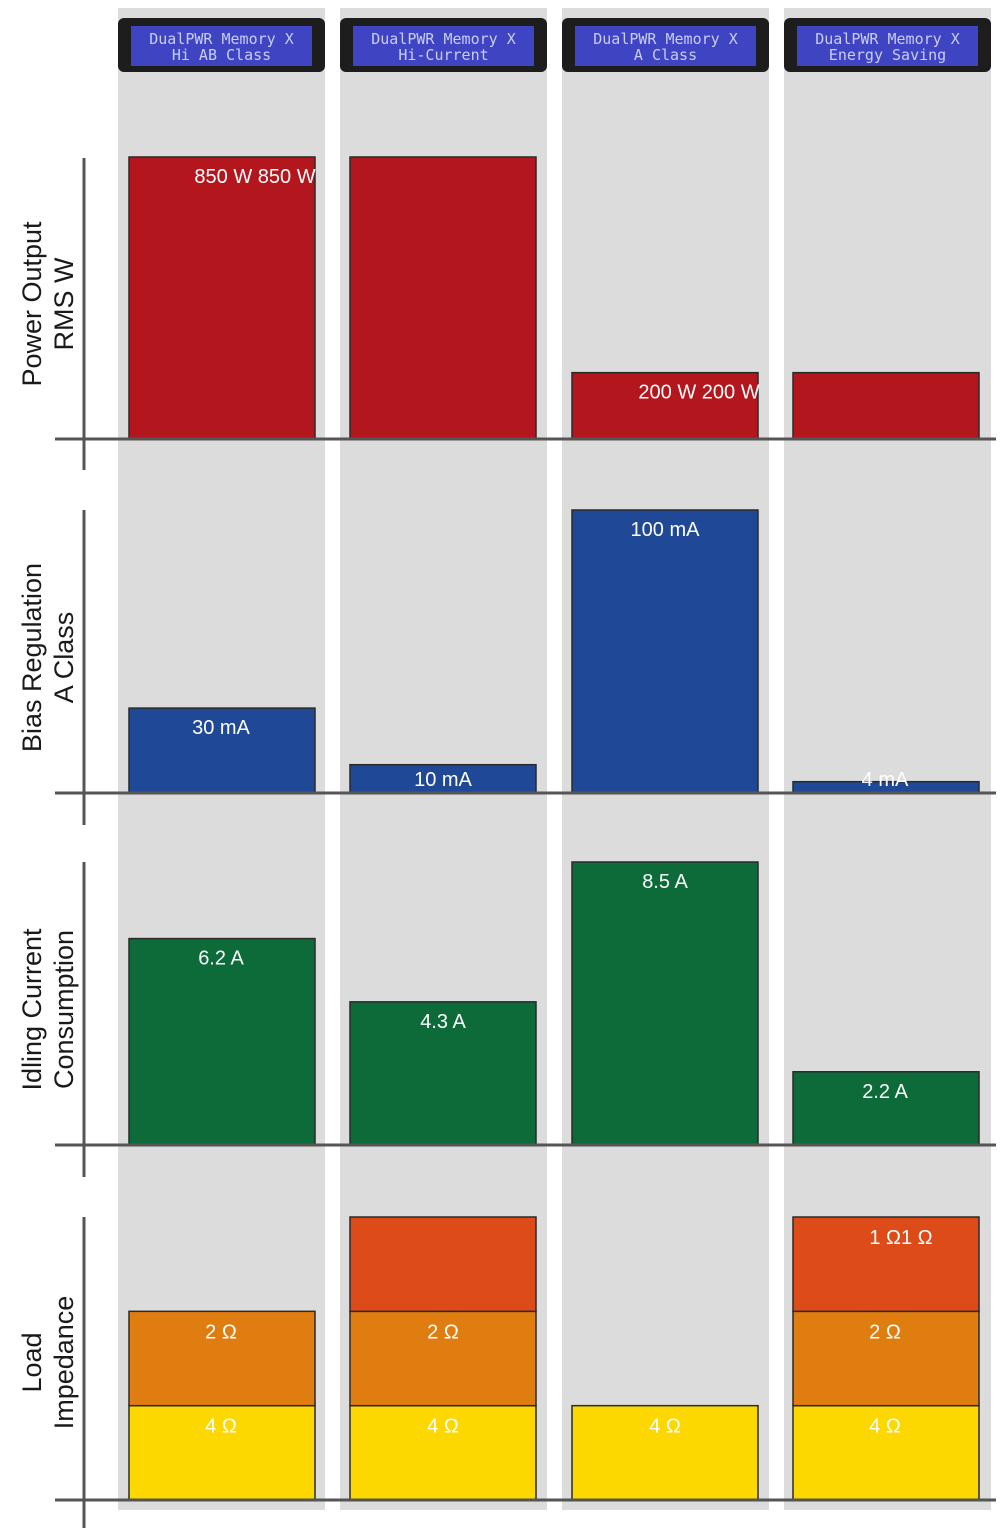  I want to click on bar-label-3-1: 6.2 A, so click(221, 959).